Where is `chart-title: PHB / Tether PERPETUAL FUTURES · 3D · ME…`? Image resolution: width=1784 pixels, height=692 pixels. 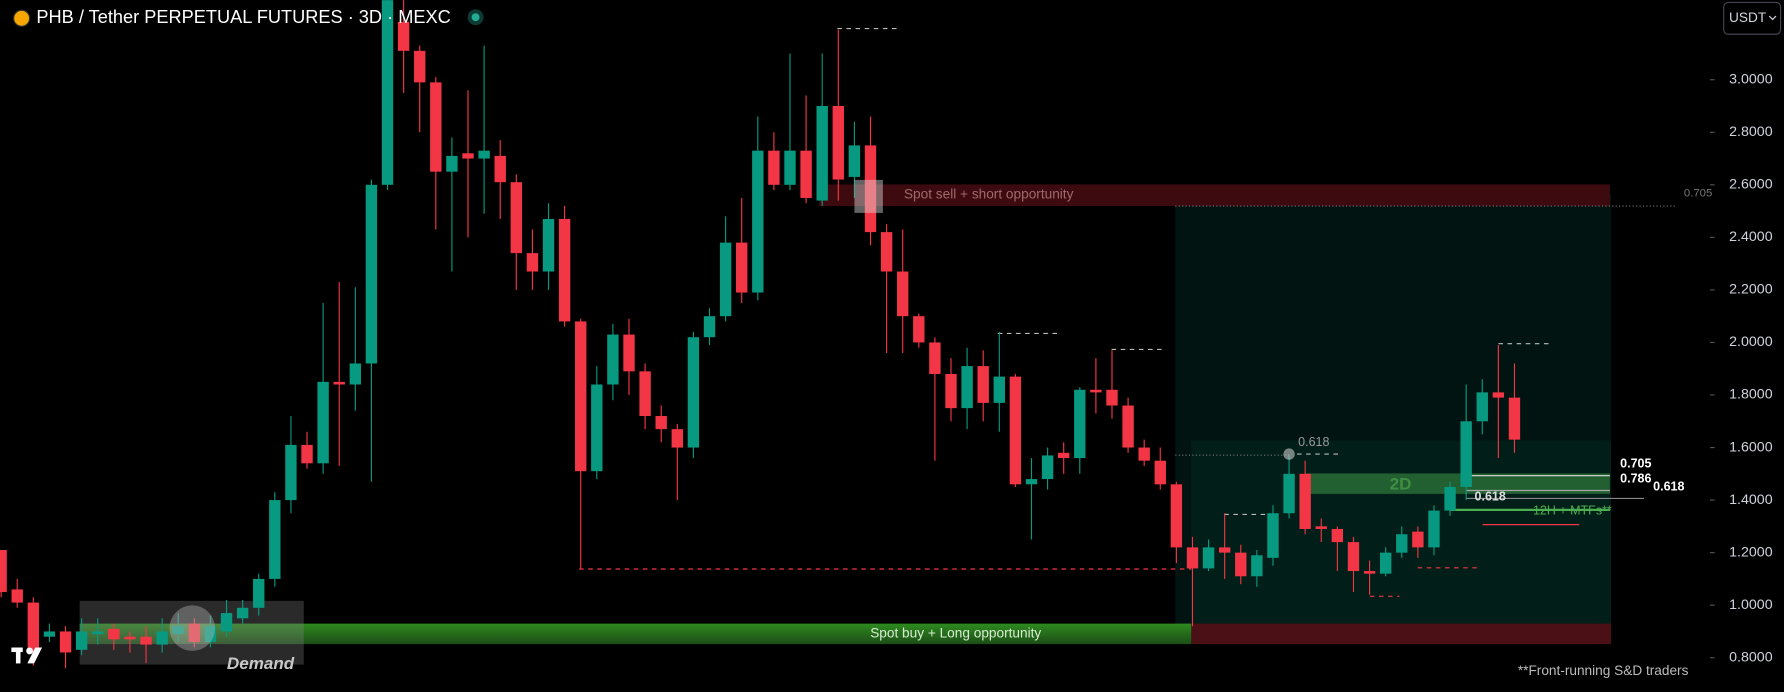 chart-title: PHB / Tether PERPETUAL FUTURES · 3D · ME… is located at coordinates (243, 17).